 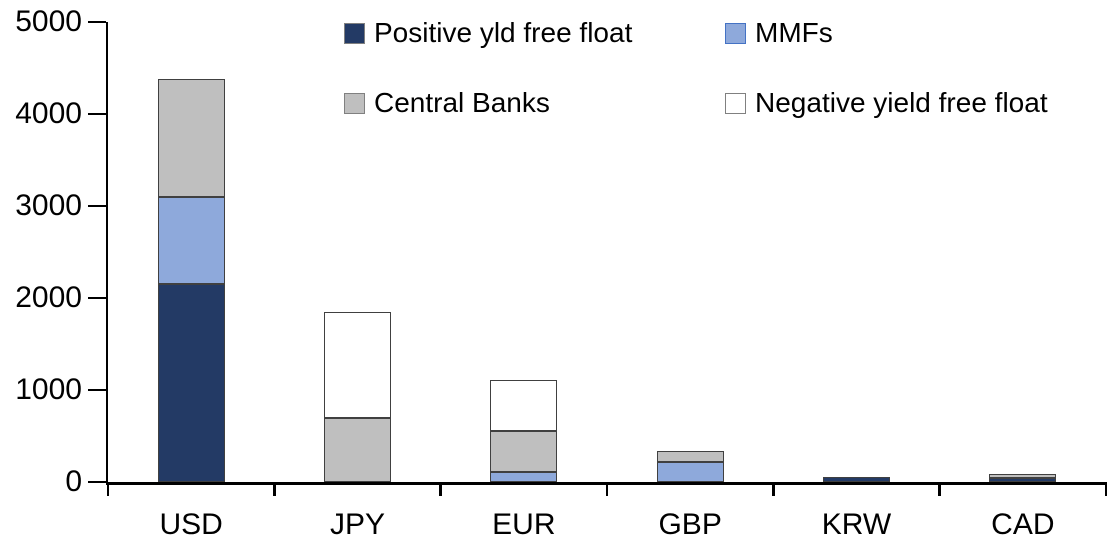 What do you see at coordinates (735, 33) in the screenshot?
I see `legend-swatch-mmfs-icon` at bounding box center [735, 33].